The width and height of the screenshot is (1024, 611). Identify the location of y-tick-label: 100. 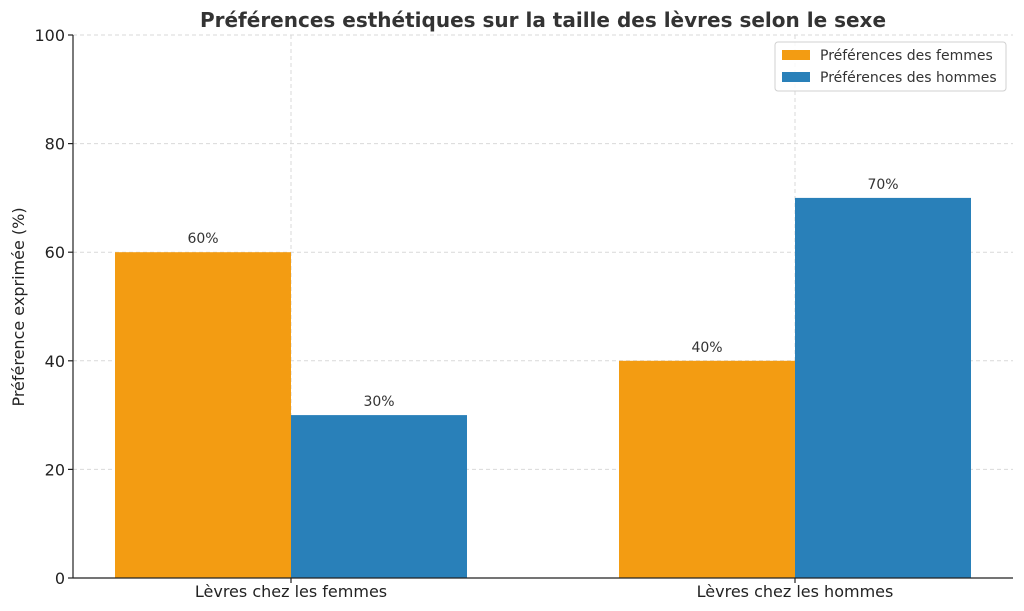
(49, 35).